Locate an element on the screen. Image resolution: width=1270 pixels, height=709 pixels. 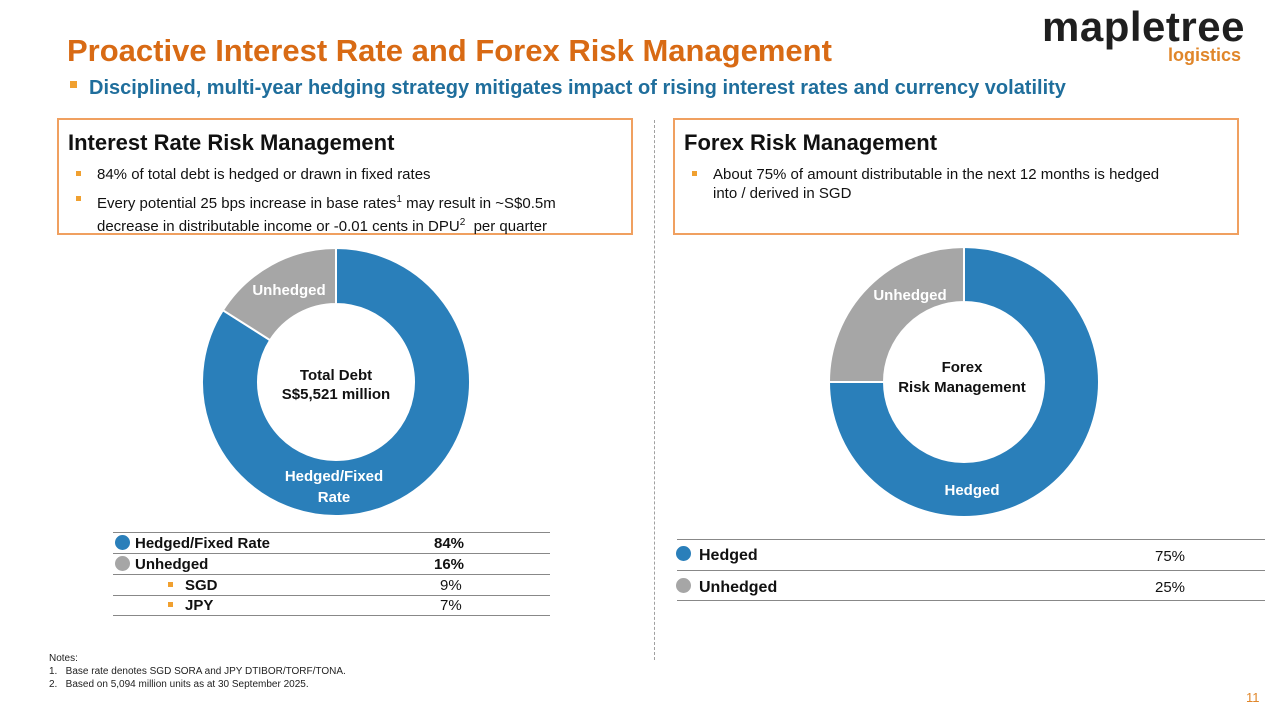
logo-subtext: logistics is located at coordinates (1205, 55).